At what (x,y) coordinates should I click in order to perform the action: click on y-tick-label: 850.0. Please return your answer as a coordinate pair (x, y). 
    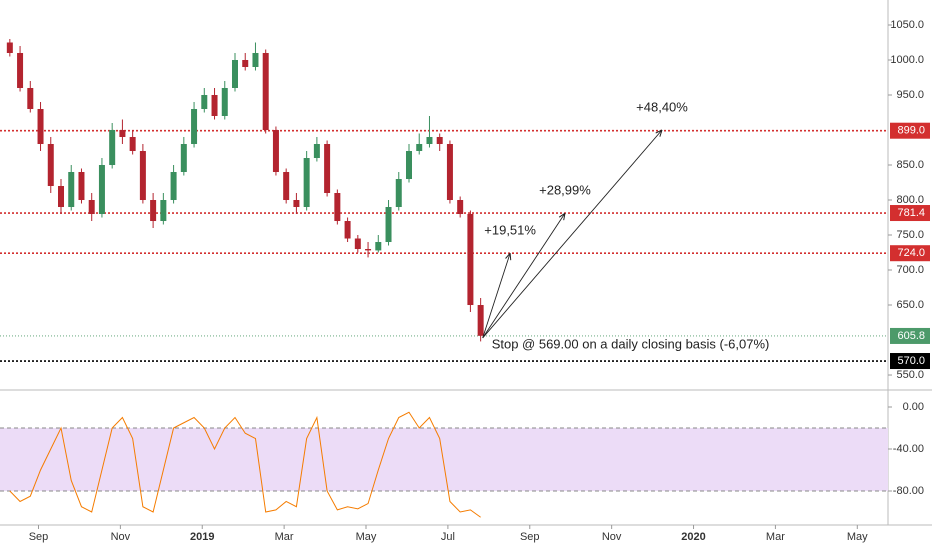
    Looking at the image, I should click on (910, 165).